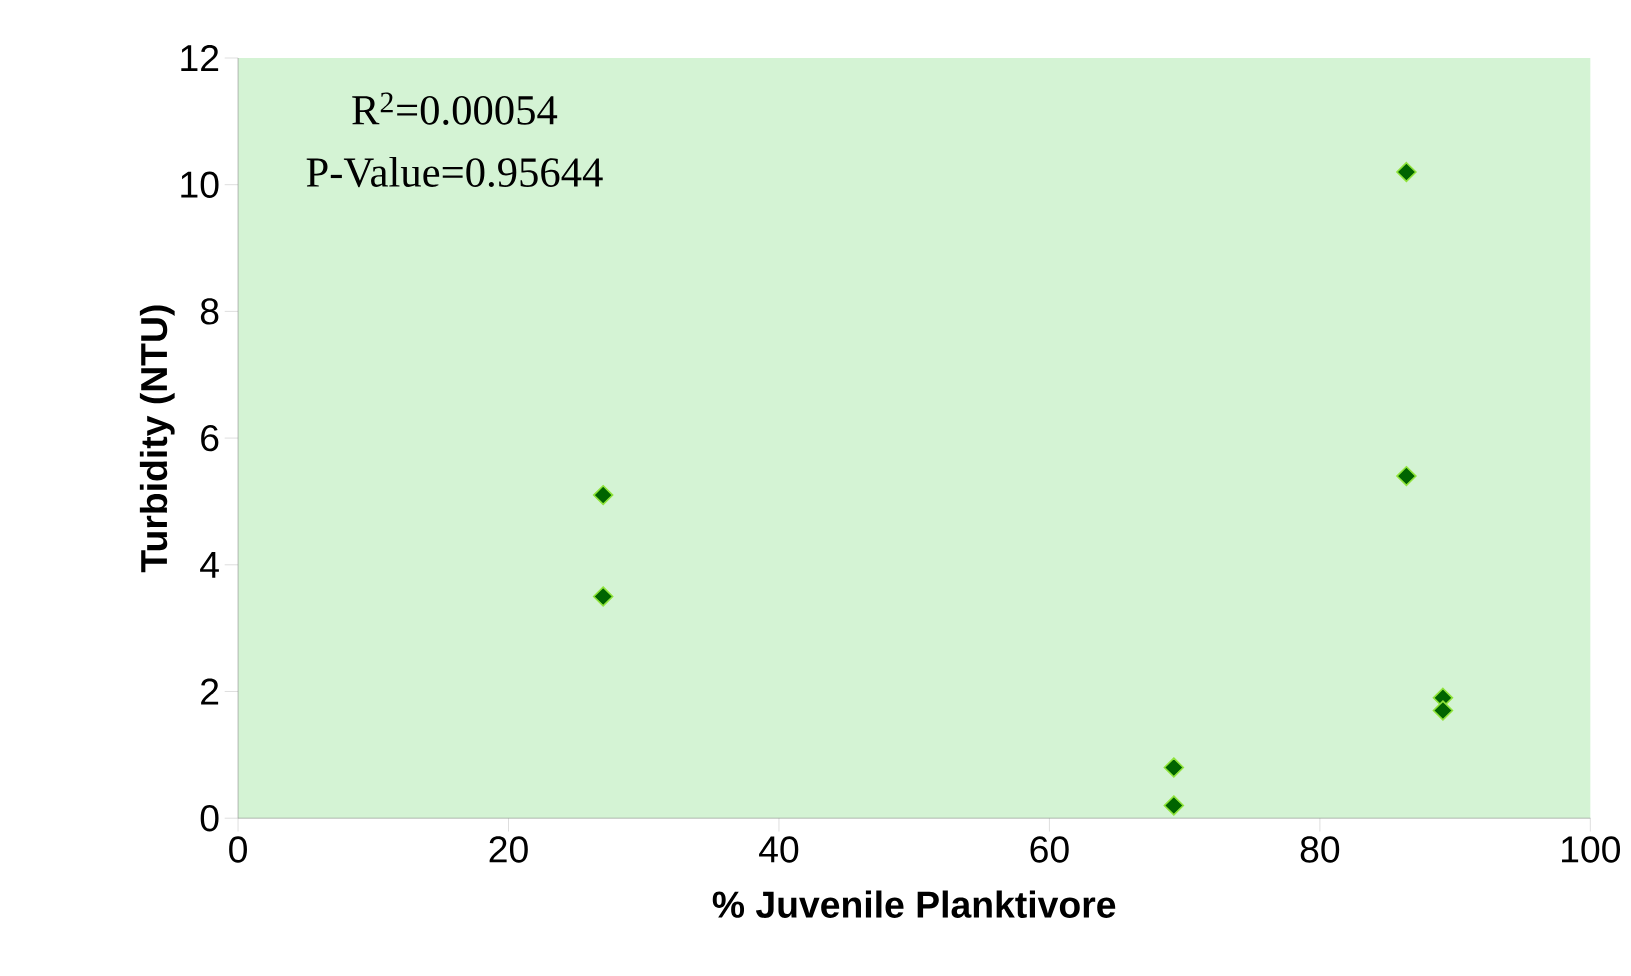 The image size is (1631, 976). Describe the element at coordinates (209, 818) in the screenshot. I see `y-tick-label: 0` at that location.